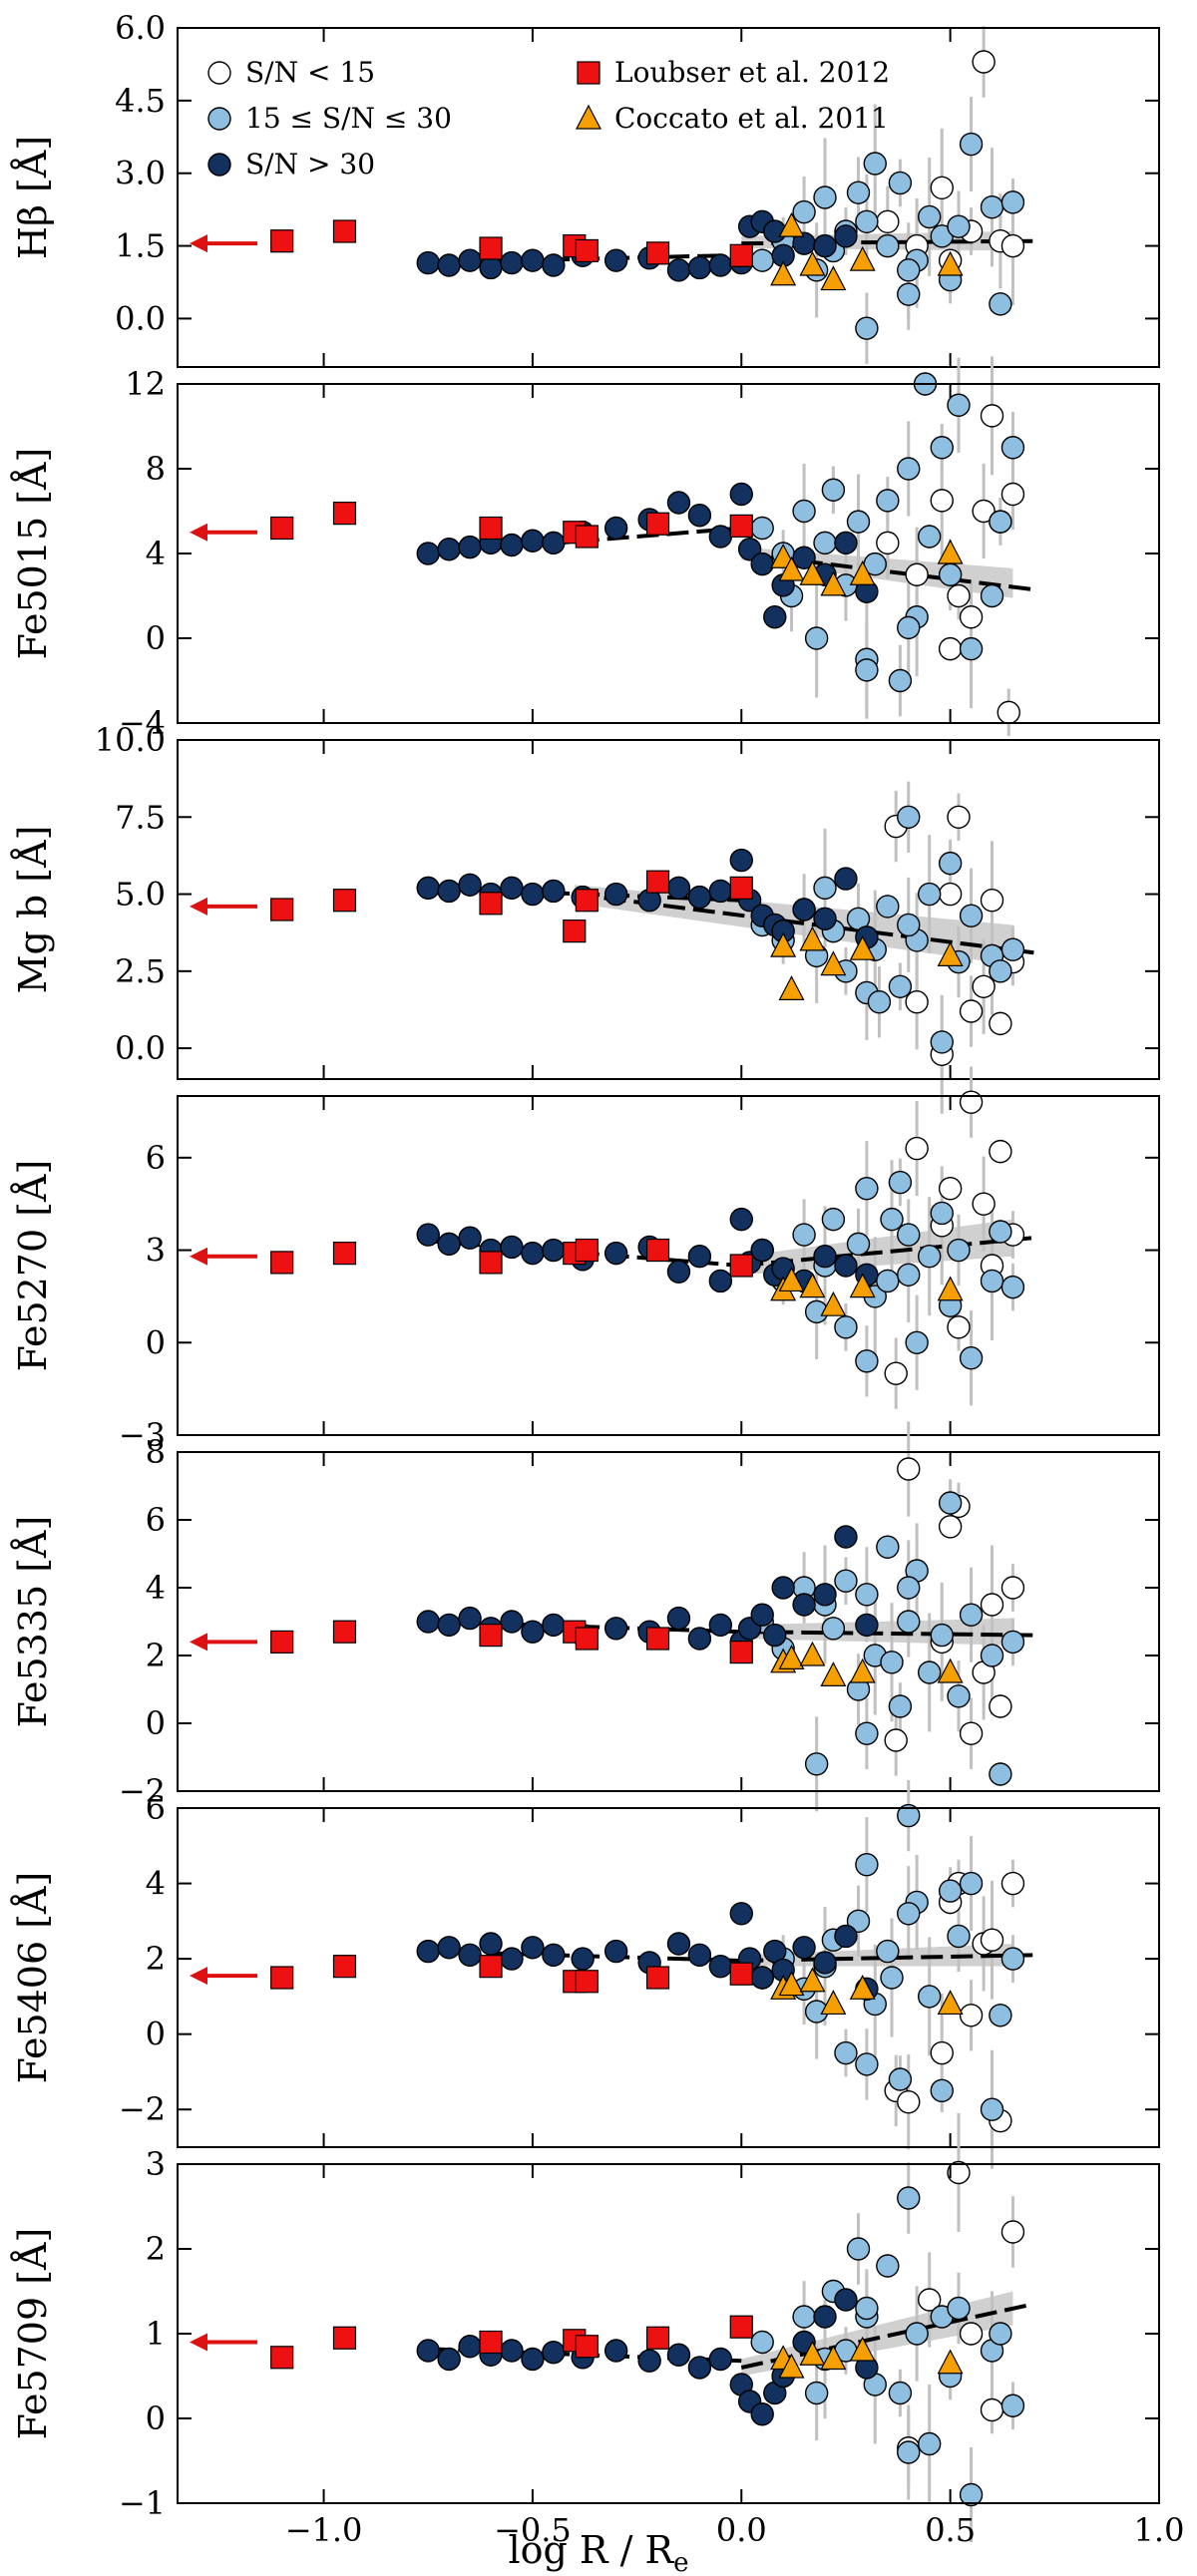 Image resolution: width=1197 pixels, height=2576 pixels. I want to click on y-tick-label: 4, so click(156, 554).